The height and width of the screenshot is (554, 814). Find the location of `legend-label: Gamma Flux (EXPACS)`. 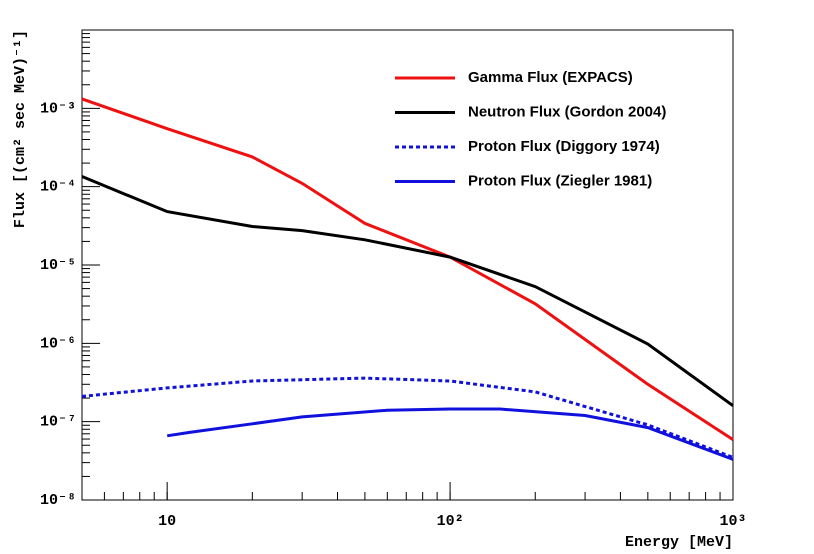

legend-label: Gamma Flux (EXPACS) is located at coordinates (550, 77).